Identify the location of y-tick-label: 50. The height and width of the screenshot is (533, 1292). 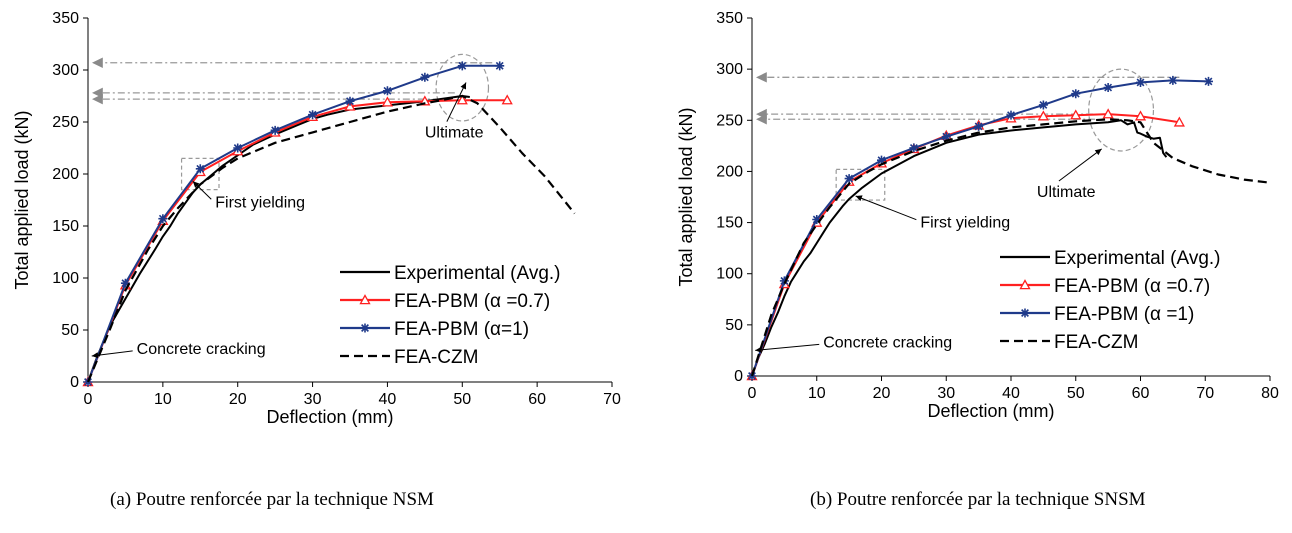
(70, 330).